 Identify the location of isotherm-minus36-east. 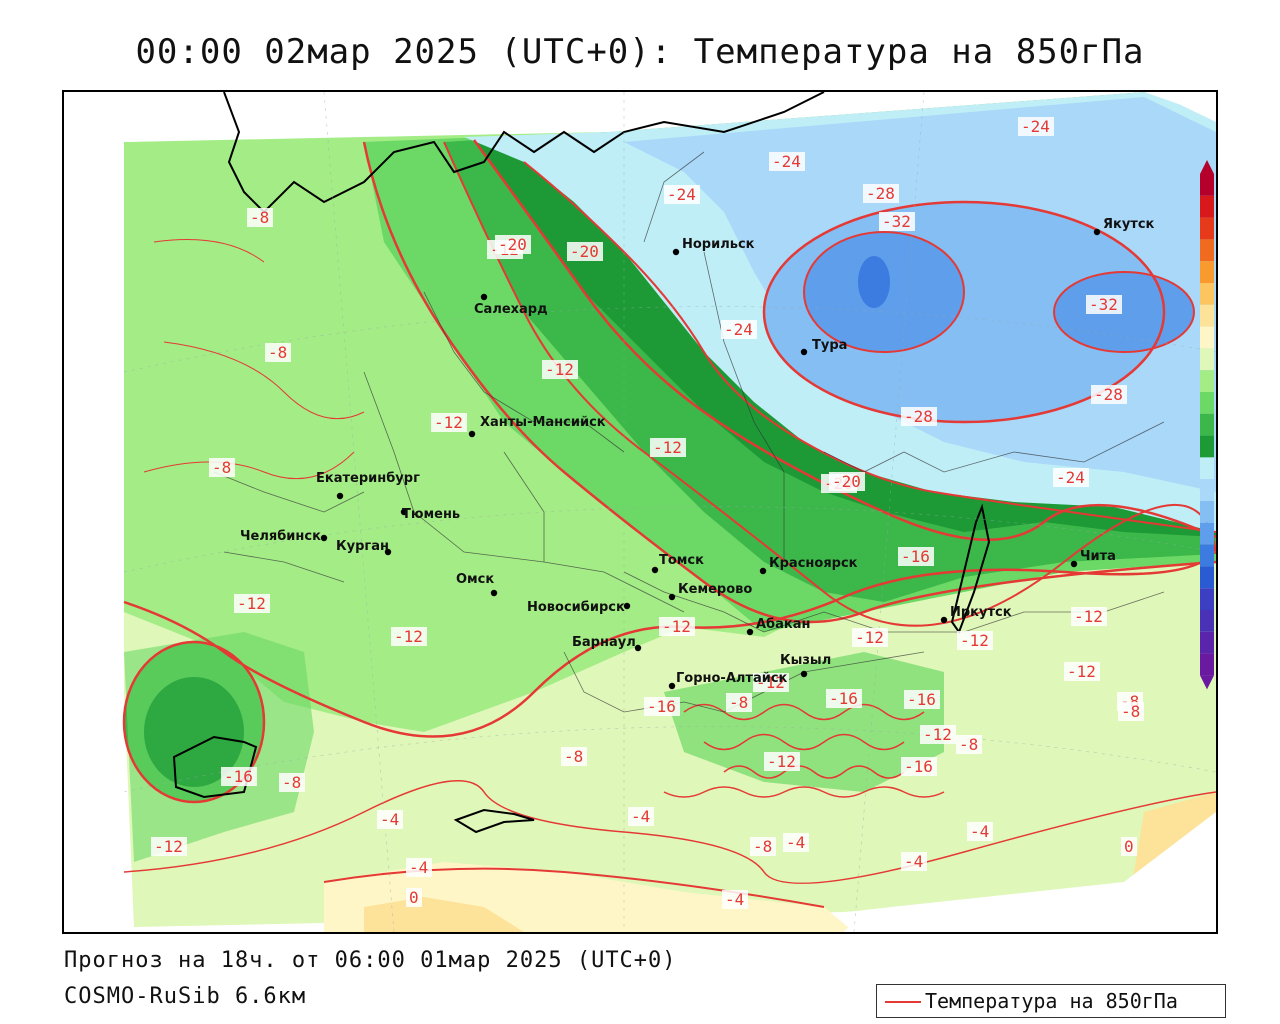
(1124, 312).